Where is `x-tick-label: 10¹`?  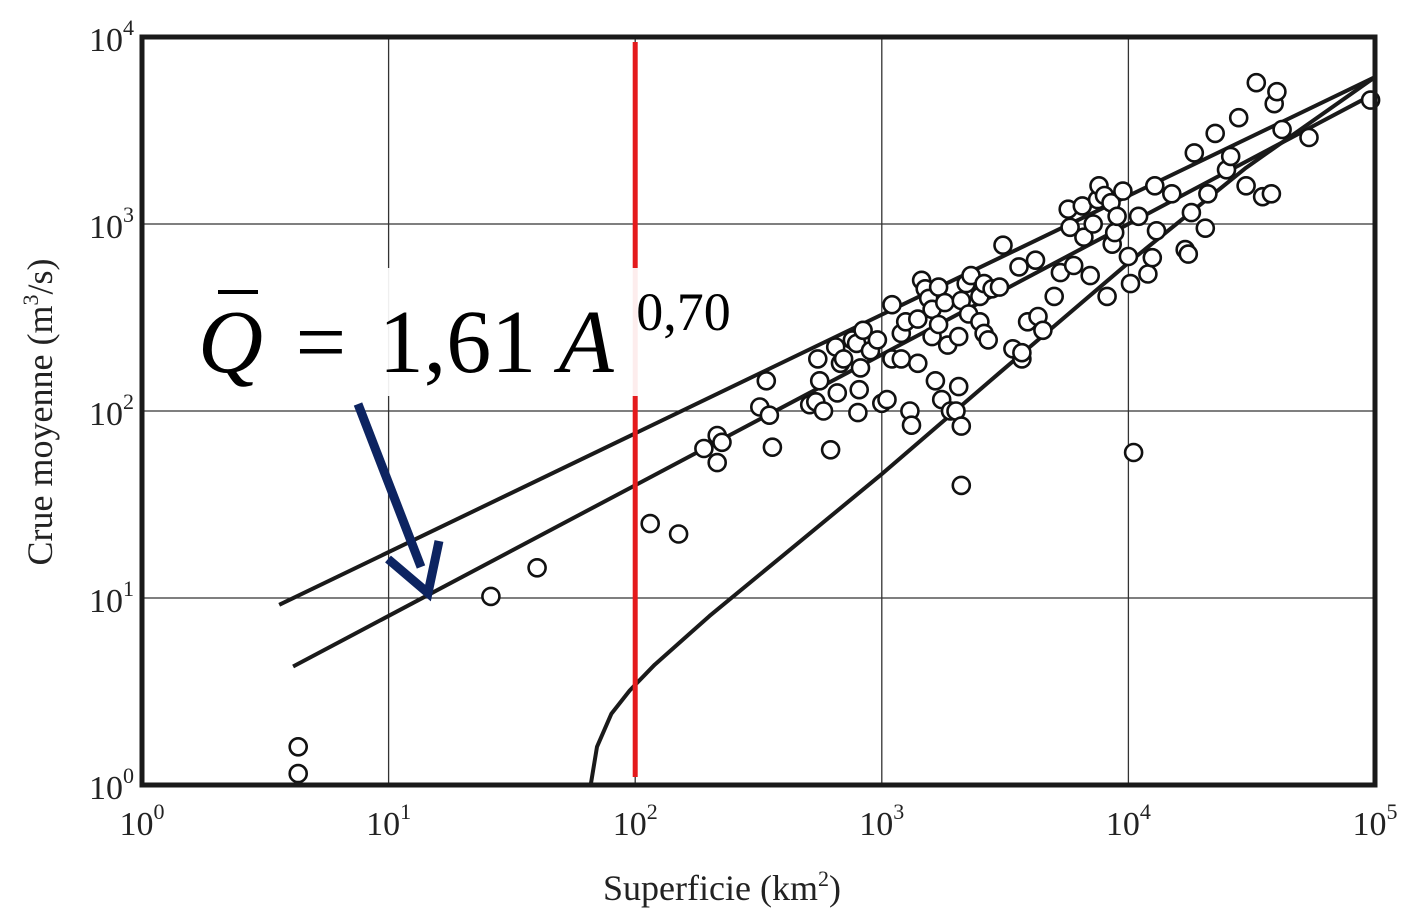
x-tick-label: 10¹ is located at coordinates (388, 821).